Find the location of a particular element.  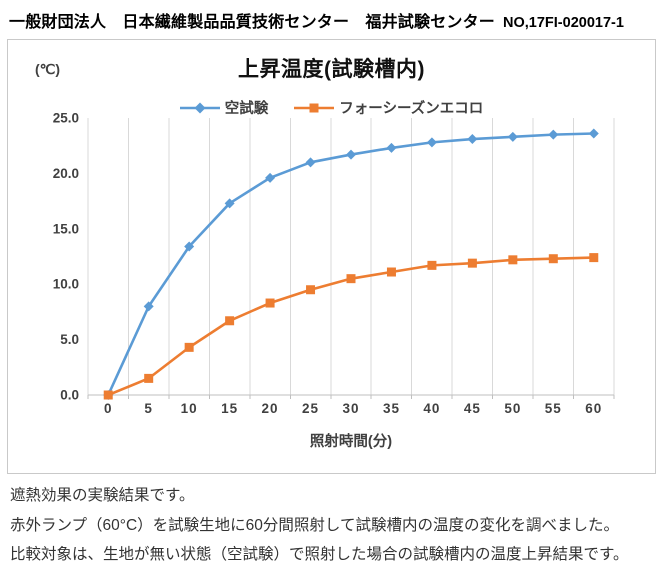

x-tick-label: 55 is located at coordinates (553, 408).